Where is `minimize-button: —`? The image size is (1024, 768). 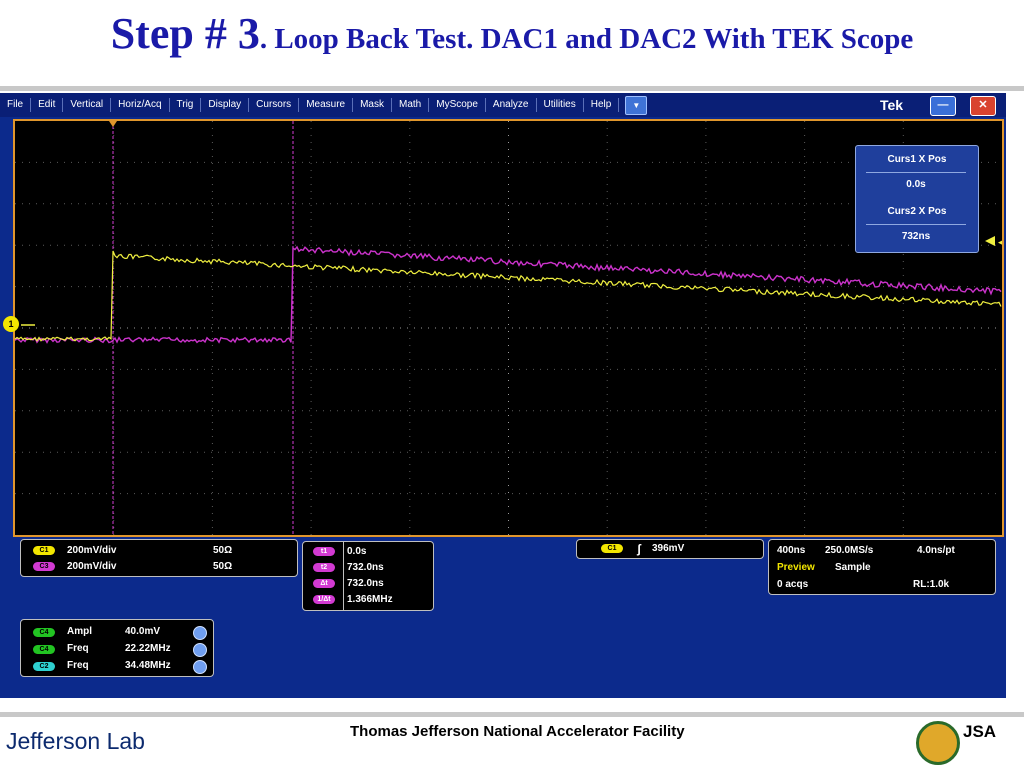
minimize-button: — is located at coordinates (943, 106).